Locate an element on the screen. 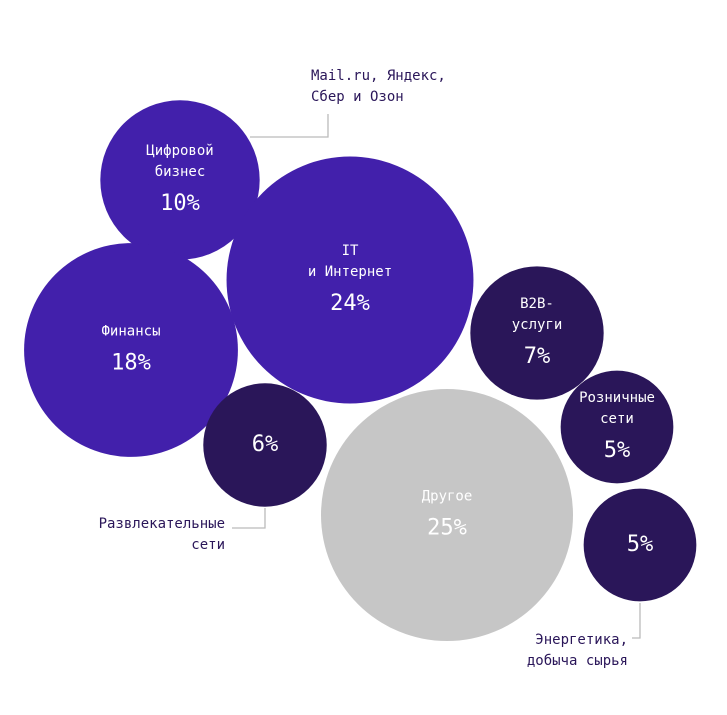 The width and height of the screenshot is (727, 715). bubble-label: Финансы 18% is located at coordinates (130, 350).